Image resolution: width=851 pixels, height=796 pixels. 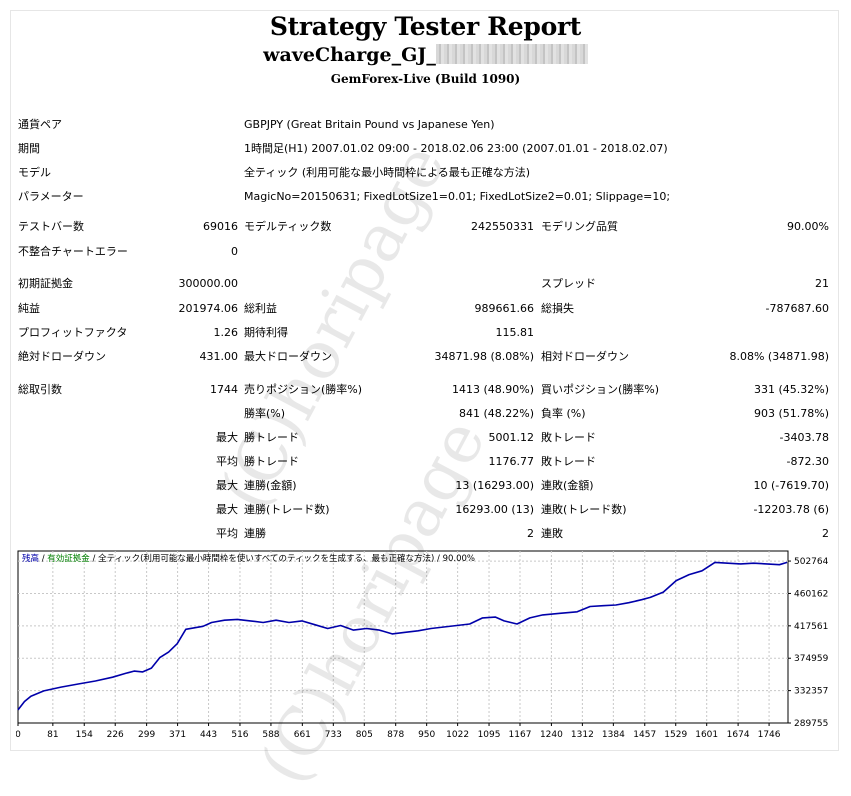 What do you see at coordinates (425, 79) in the screenshot?
I see `server-build: GemForex-Live (Build 1090)` at bounding box center [425, 79].